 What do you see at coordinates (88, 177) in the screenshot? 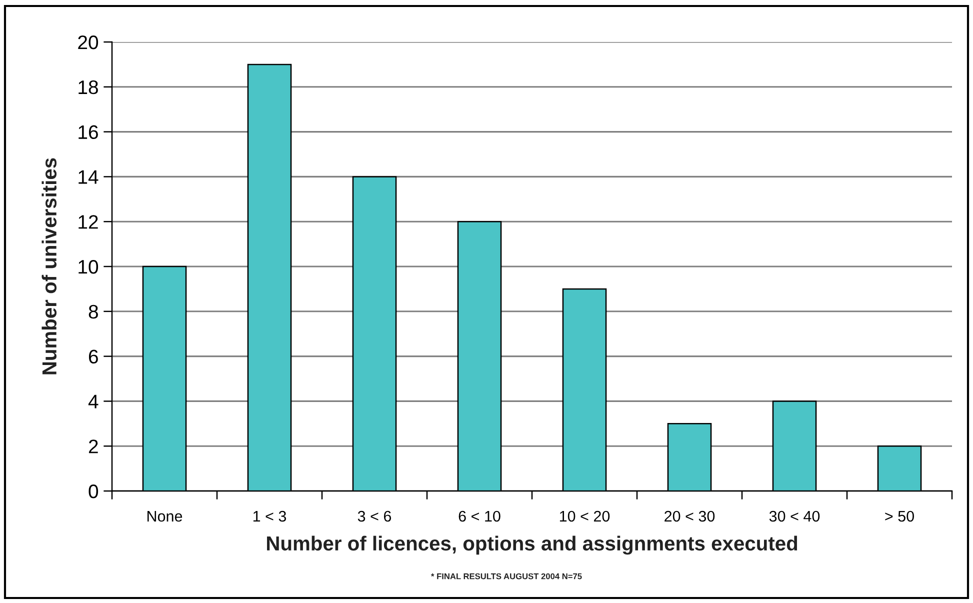
I see `y-tick-label: 14` at bounding box center [88, 177].